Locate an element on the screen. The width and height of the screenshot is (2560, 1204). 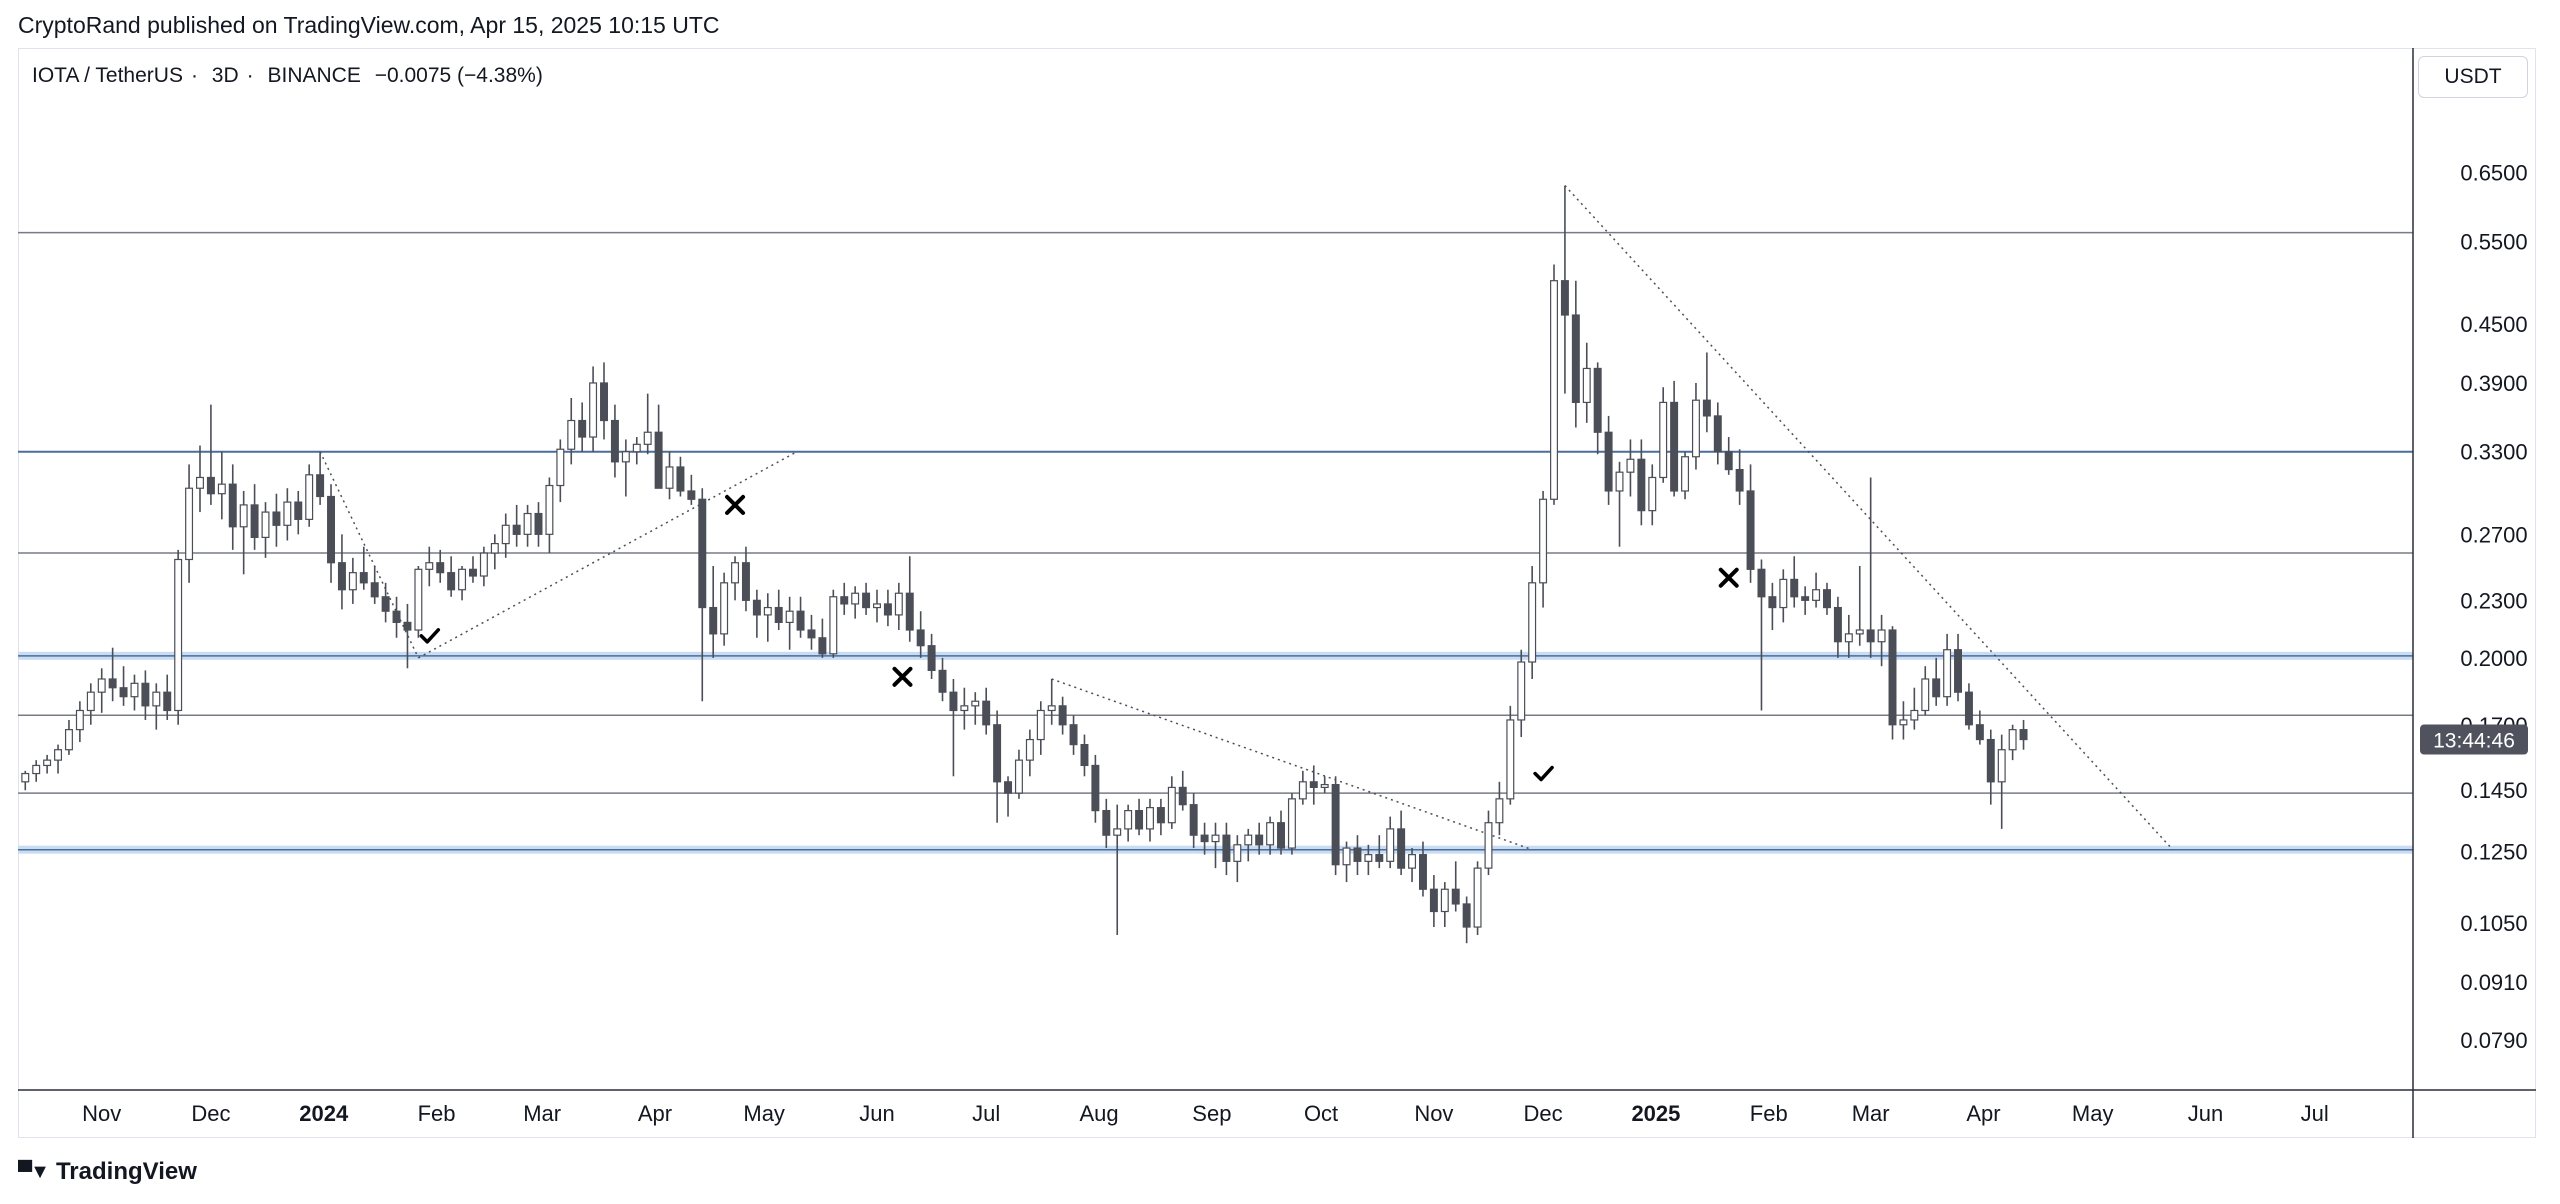
tradingview-logo: ▀▼ TradingView is located at coordinates (107, 1172).